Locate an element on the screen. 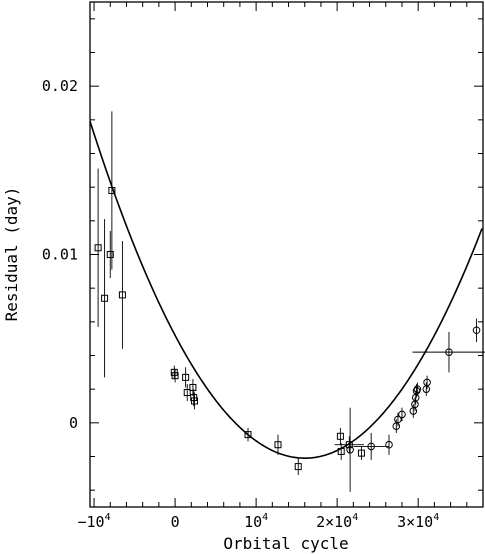 The image size is (485, 554). y-tick-label: 0 is located at coordinates (73, 423).